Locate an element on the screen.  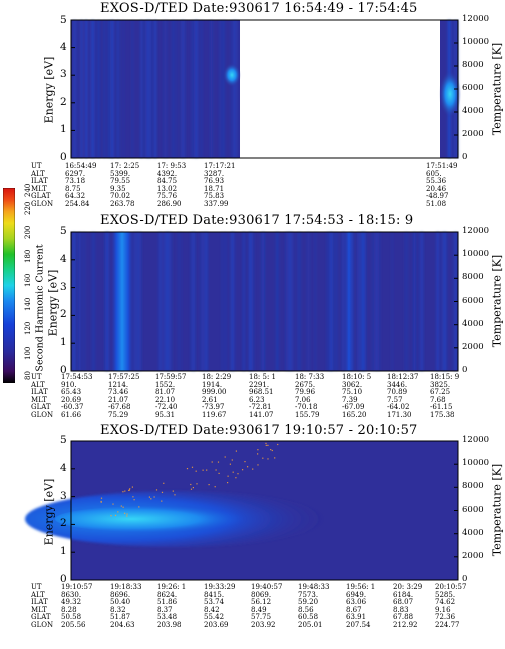
ephemeris-column: 18: 7:33 2675. 79.96 7.06 -70.18 155.79 is located at coordinates (310, 396).